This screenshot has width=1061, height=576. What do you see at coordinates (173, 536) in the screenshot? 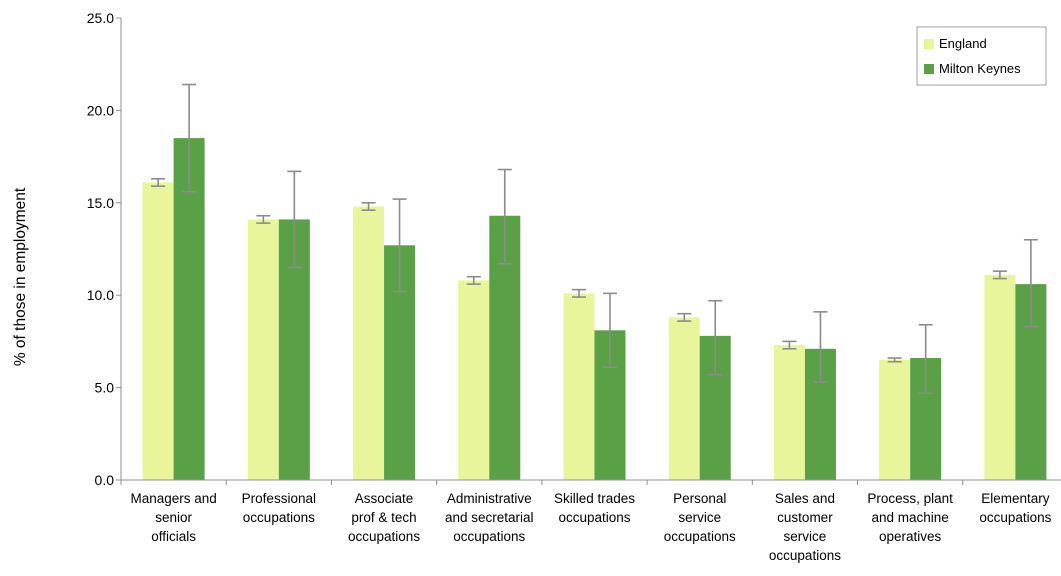
I see `x-tick-label-line: officials` at bounding box center [173, 536].